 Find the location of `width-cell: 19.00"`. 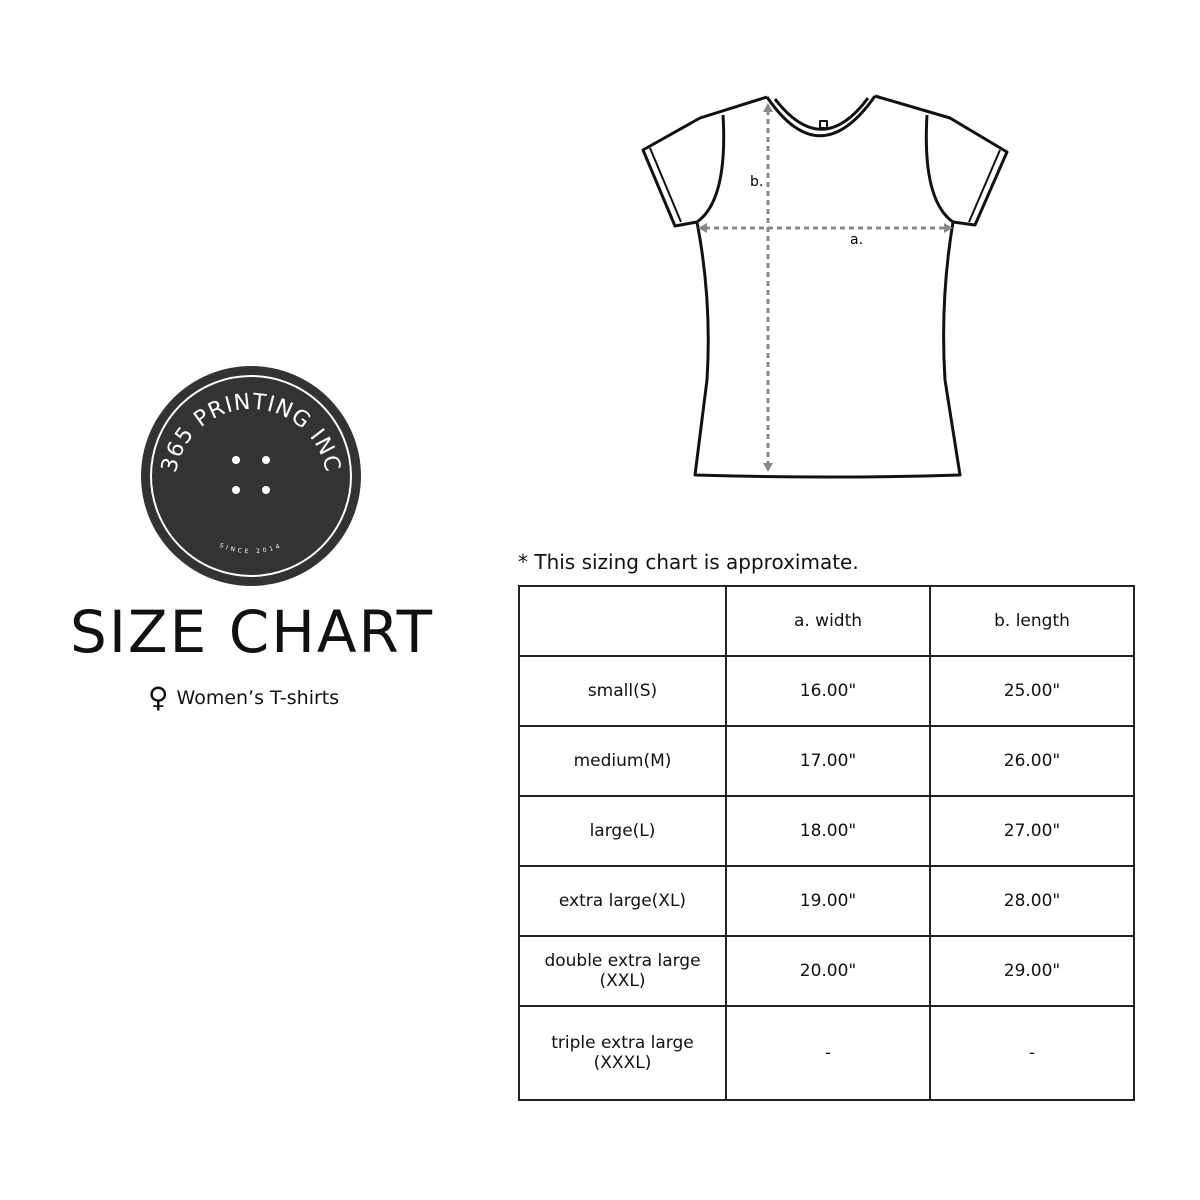

width-cell: 19.00" is located at coordinates (828, 901).